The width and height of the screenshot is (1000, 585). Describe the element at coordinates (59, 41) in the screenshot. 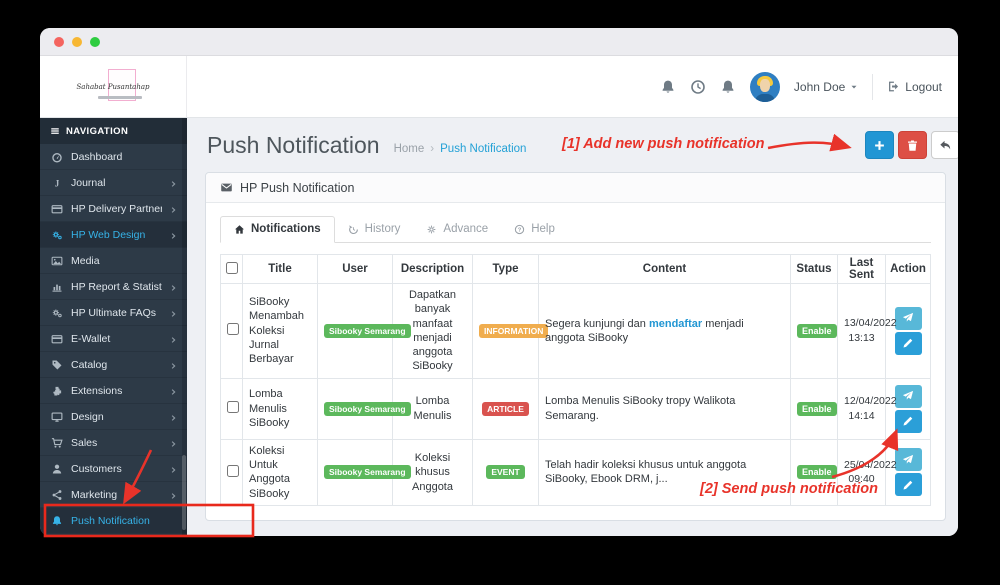

I see `window-close-button` at that location.